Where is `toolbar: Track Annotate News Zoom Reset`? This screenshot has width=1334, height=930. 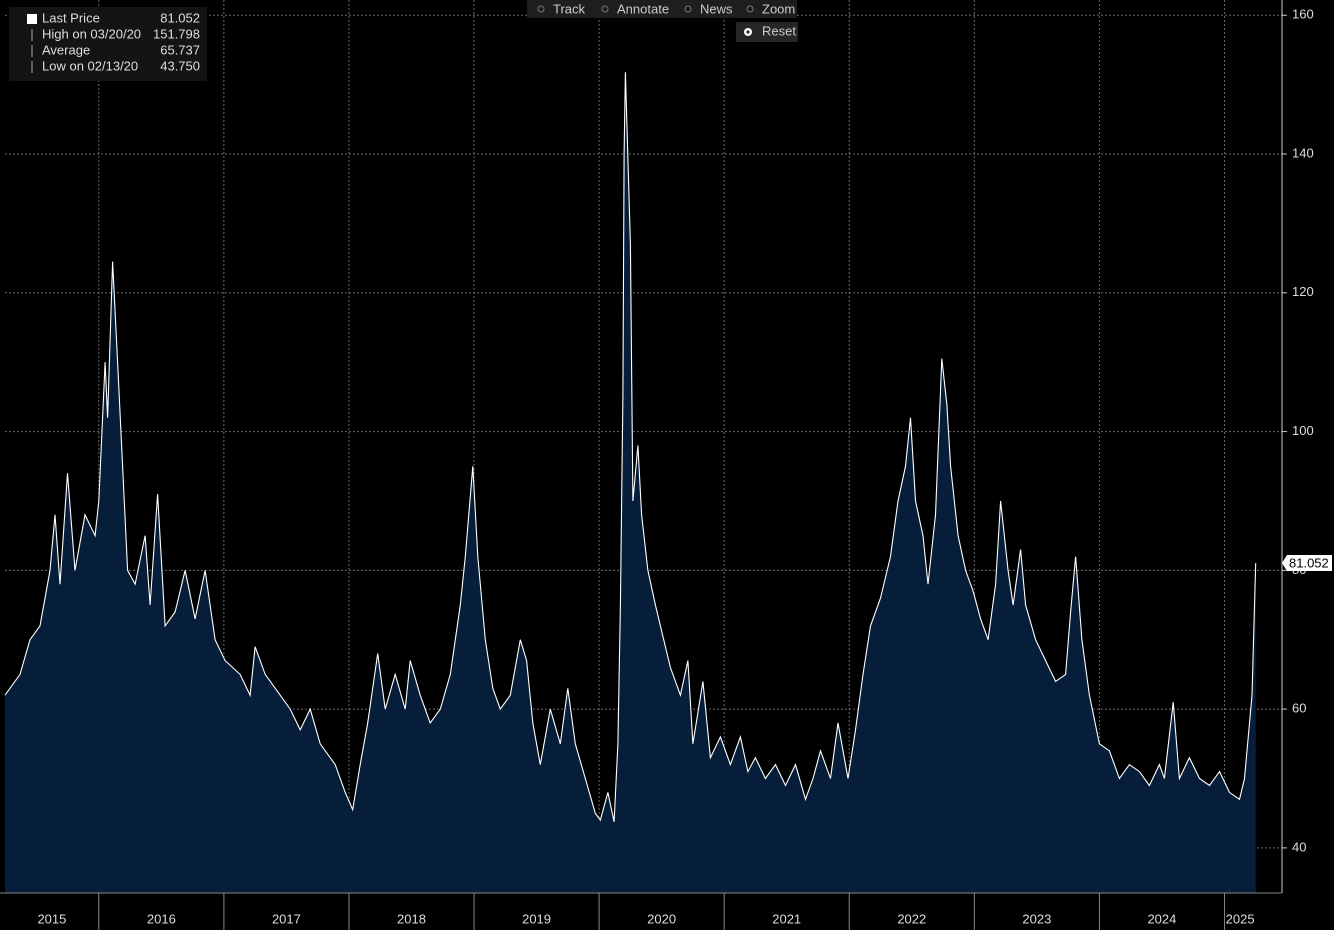
toolbar: Track Annotate News Zoom Reset is located at coordinates (662, 21).